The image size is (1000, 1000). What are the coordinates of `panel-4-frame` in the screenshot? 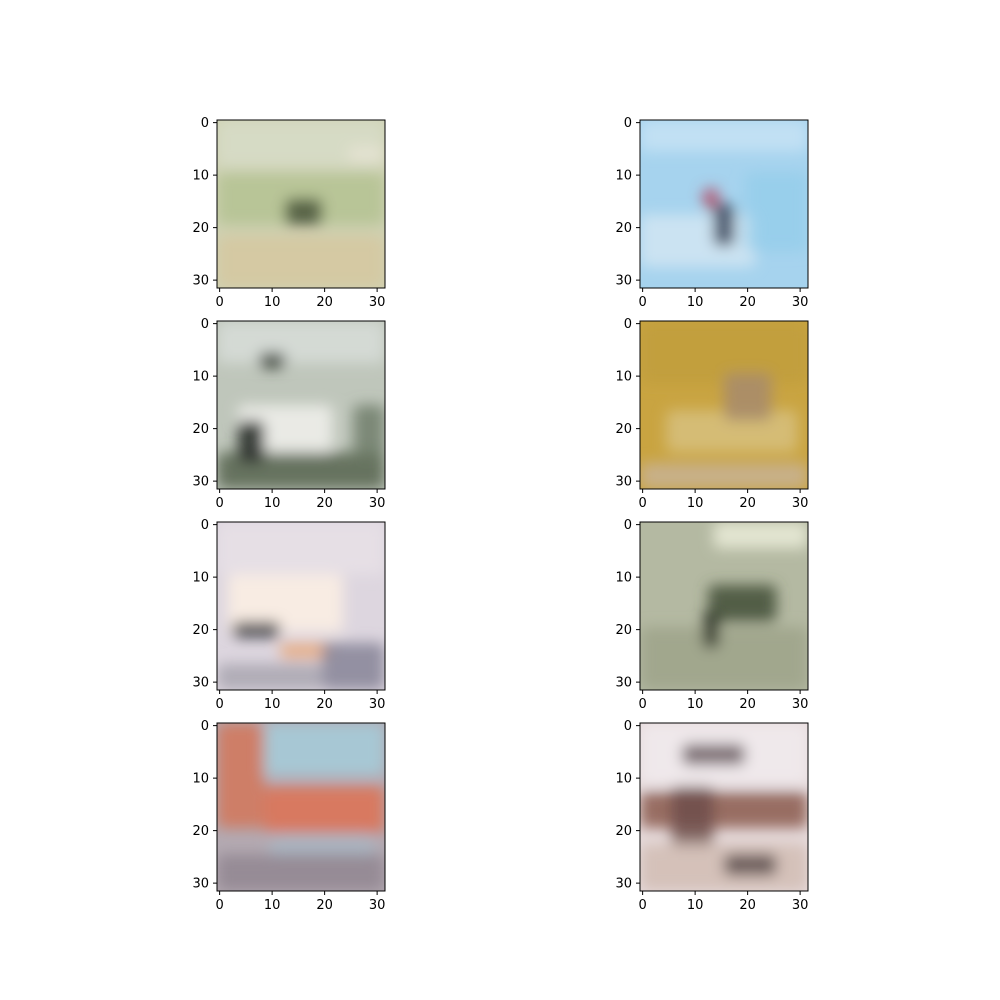 It's located at (724, 405).